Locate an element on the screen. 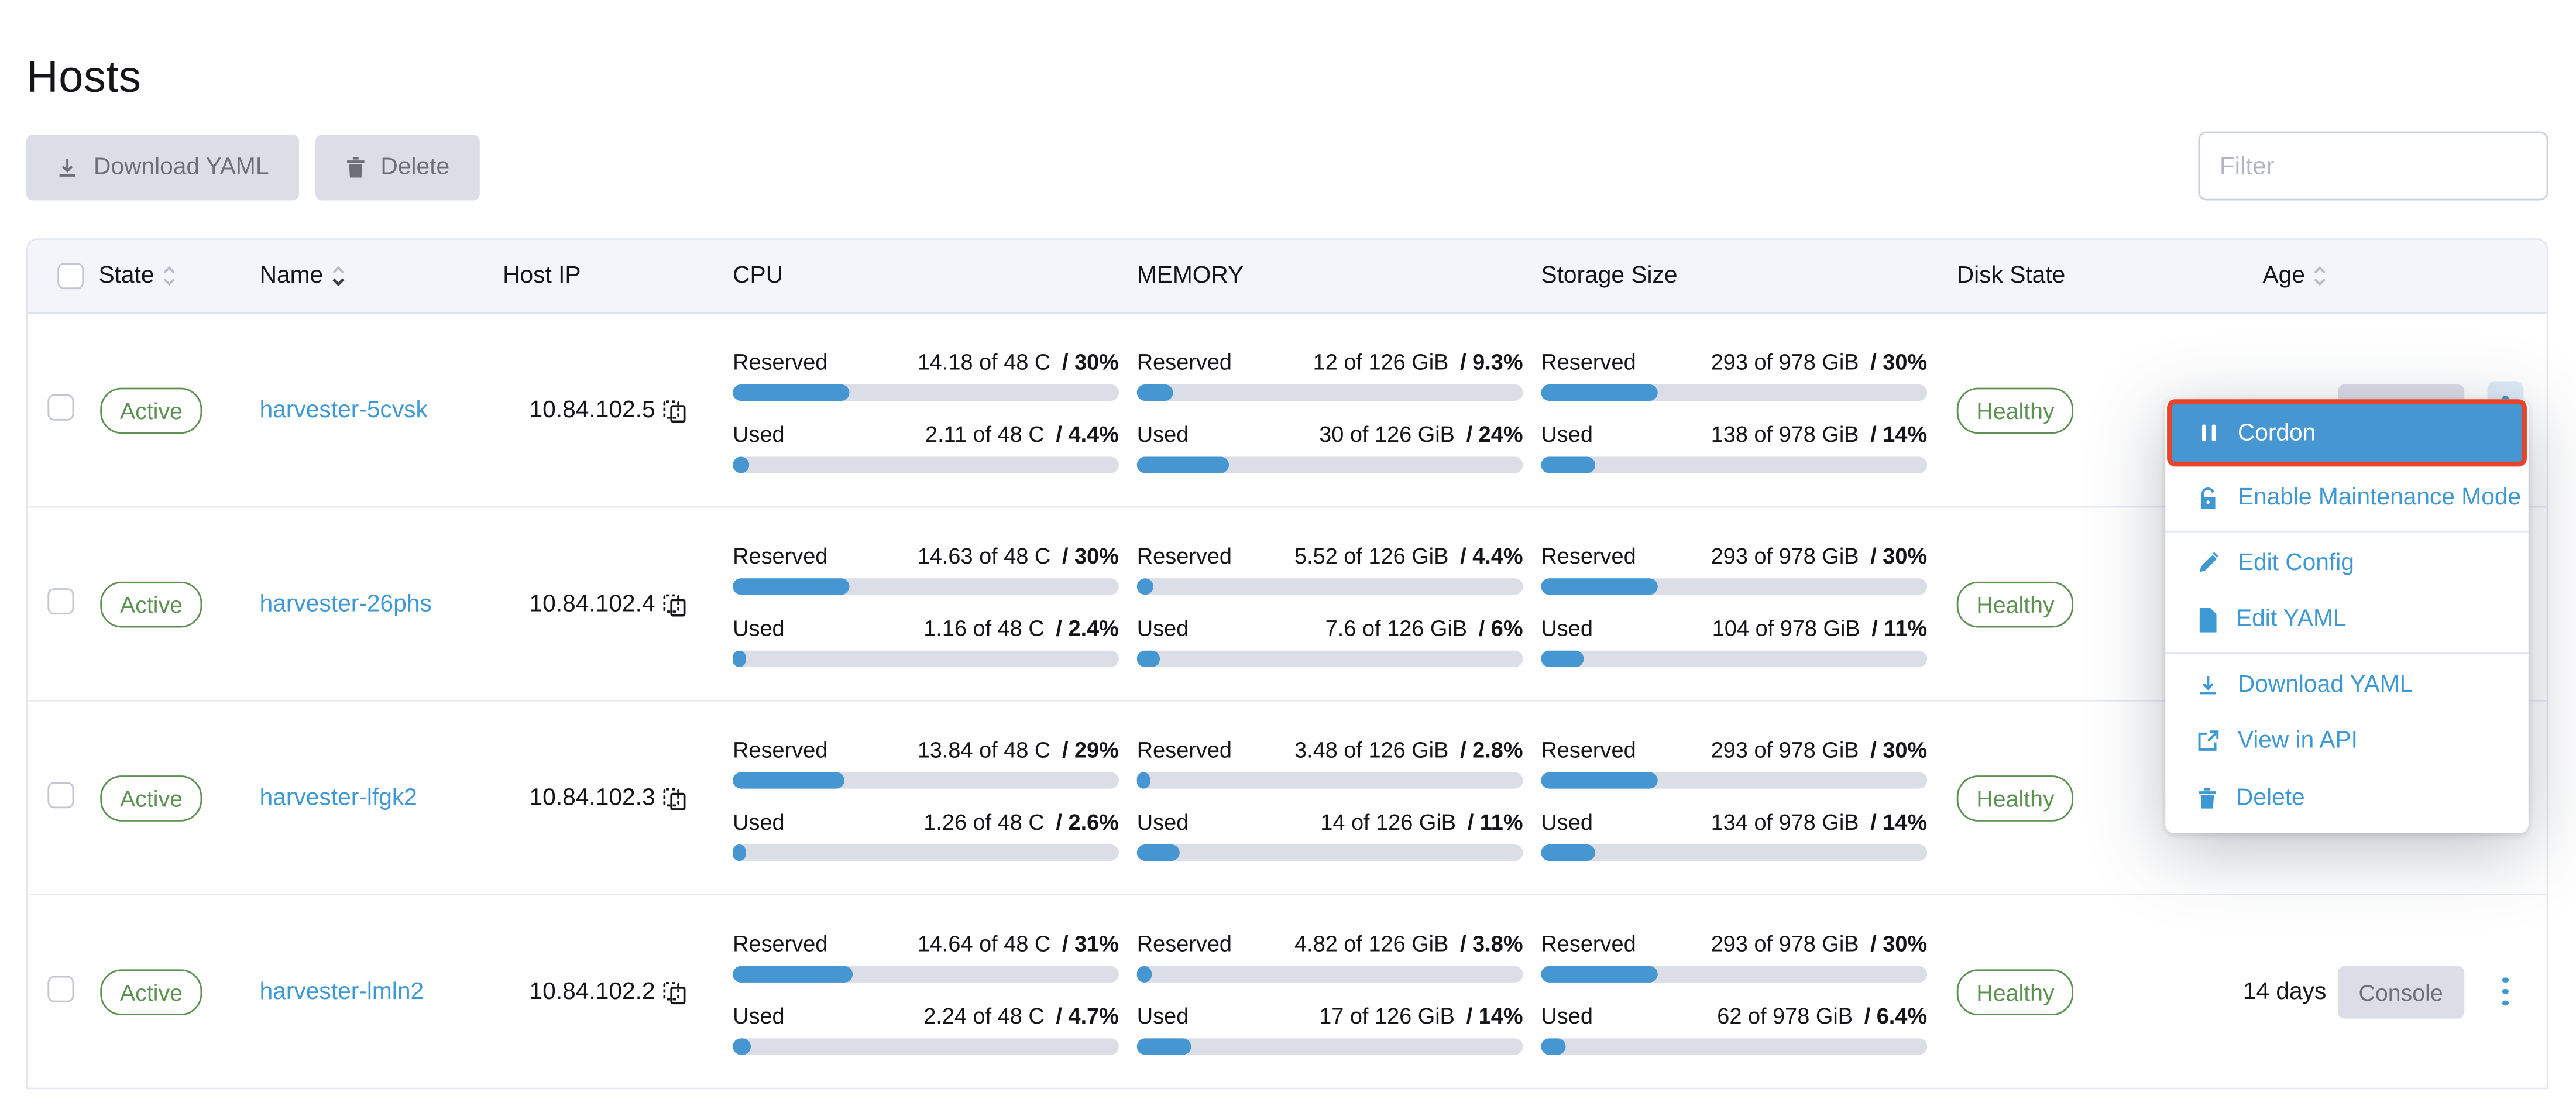 Image resolution: width=2576 pixels, height=1099 pixels. delete-label: Delete is located at coordinates (415, 167).